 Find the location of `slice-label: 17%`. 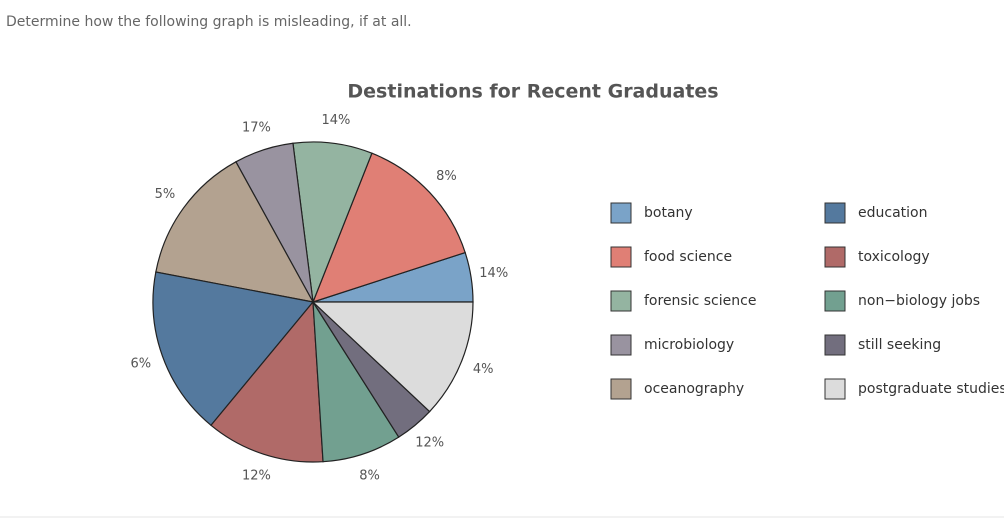

slice-label: 17% is located at coordinates (256, 127).